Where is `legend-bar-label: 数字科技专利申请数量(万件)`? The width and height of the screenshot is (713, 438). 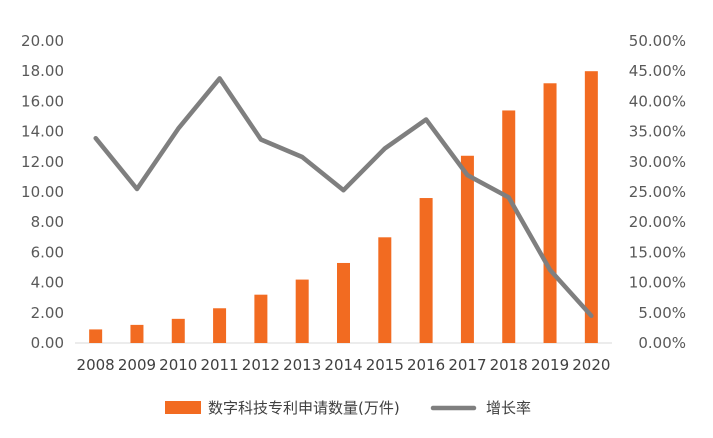
legend-bar-label: 数字科技专利申请数量(万件) is located at coordinates (304, 408).